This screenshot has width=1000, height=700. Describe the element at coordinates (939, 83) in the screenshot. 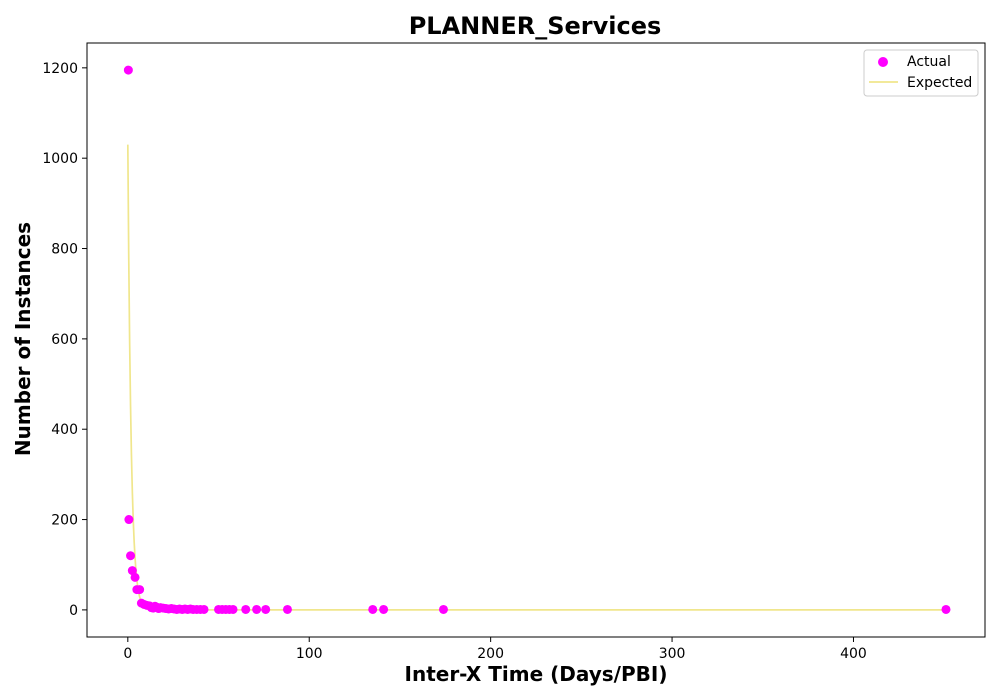

I see `legend-expected-label: Expected` at that location.